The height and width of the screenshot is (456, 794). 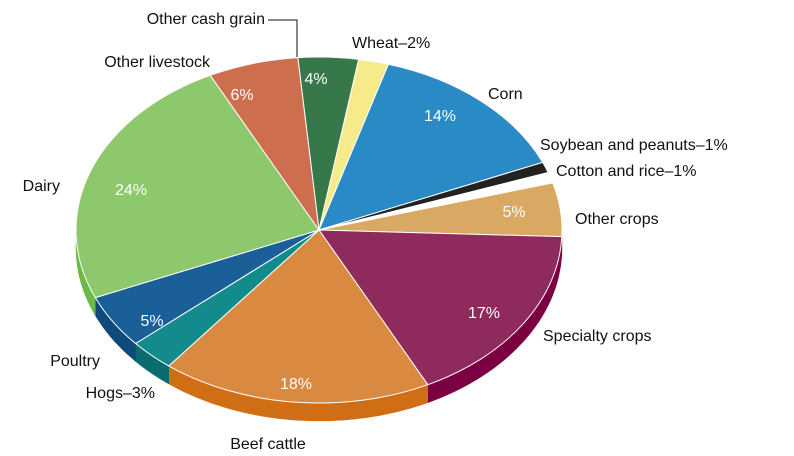 What do you see at coordinates (626, 171) in the screenshot?
I see `slice-name: Cotton and rice–1%` at bounding box center [626, 171].